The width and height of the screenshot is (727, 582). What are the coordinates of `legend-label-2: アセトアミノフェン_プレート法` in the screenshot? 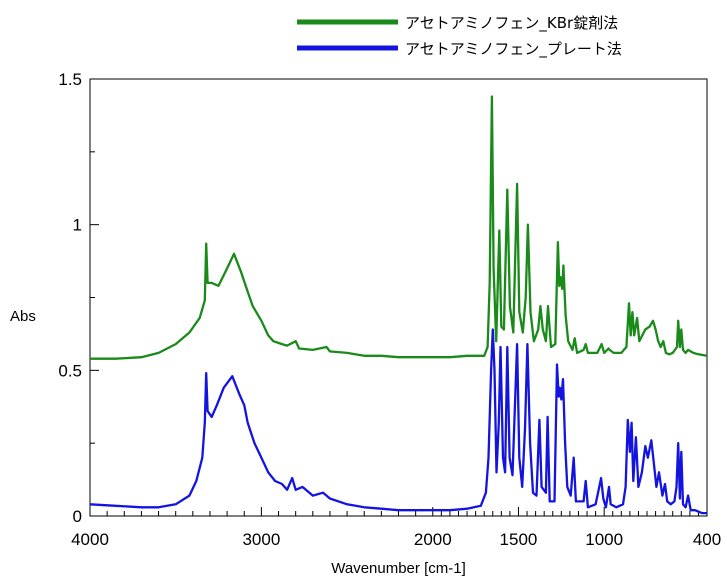 It's located at (513, 49).